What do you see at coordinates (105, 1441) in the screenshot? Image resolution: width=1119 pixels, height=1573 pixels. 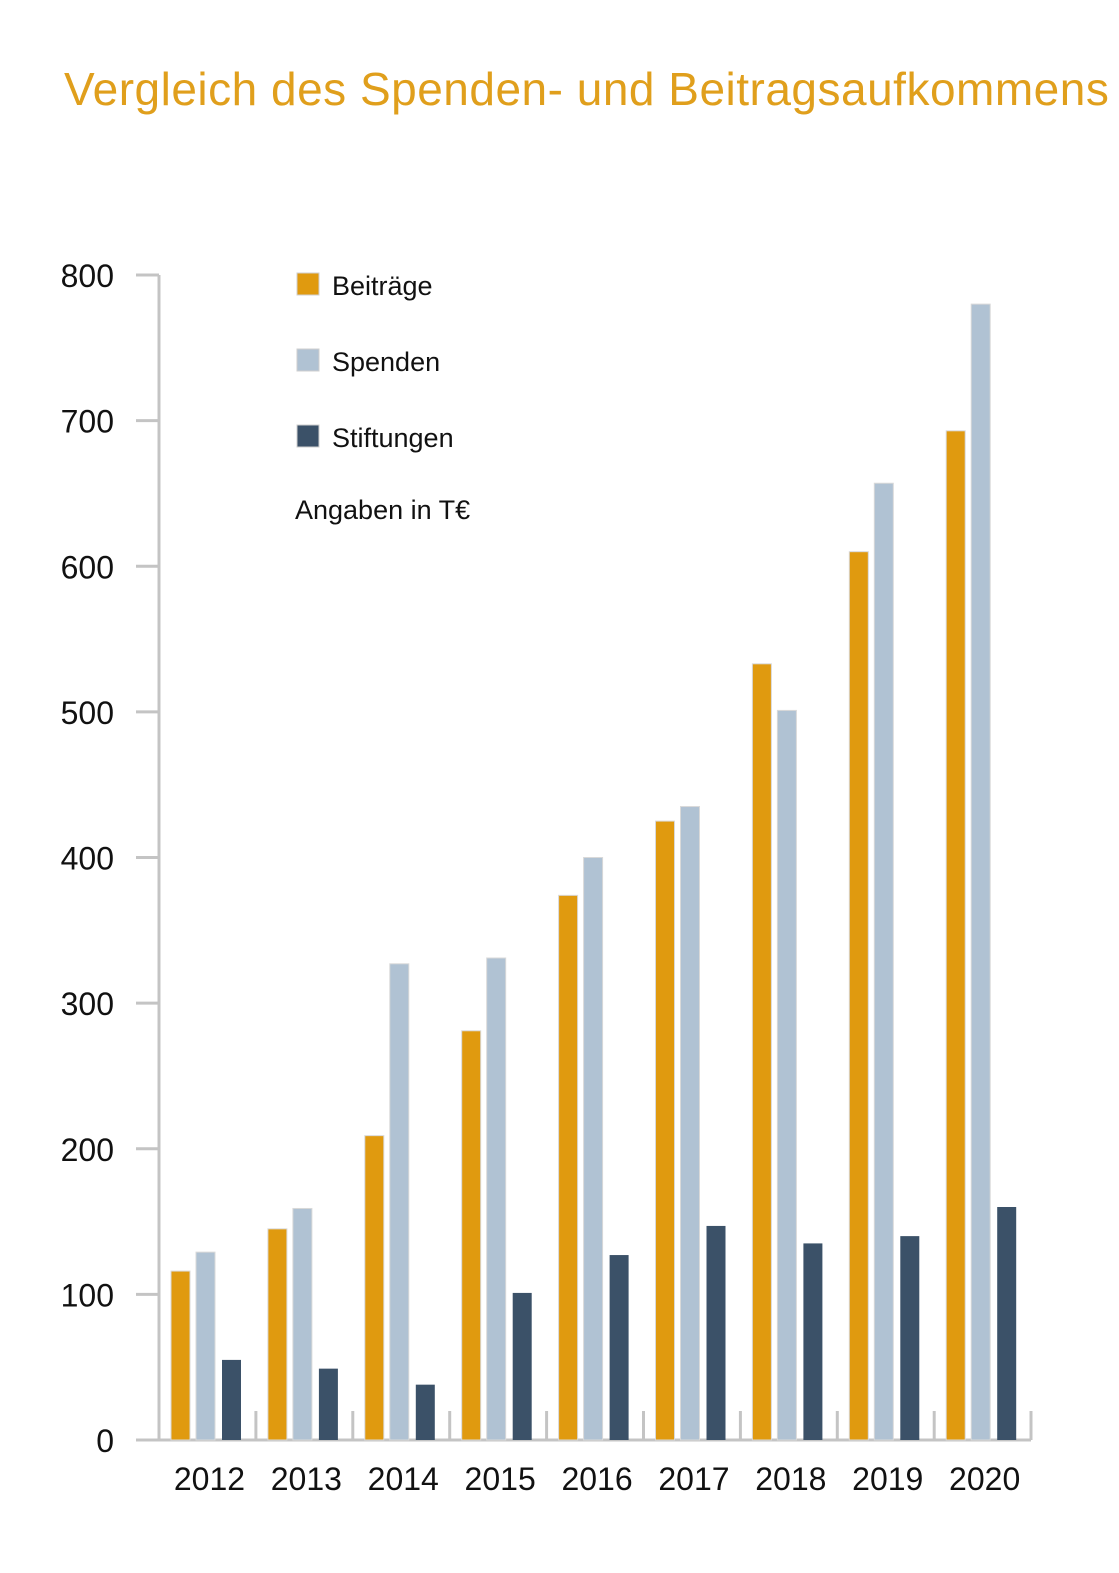 I see `y-tick-label: 0` at bounding box center [105, 1441].